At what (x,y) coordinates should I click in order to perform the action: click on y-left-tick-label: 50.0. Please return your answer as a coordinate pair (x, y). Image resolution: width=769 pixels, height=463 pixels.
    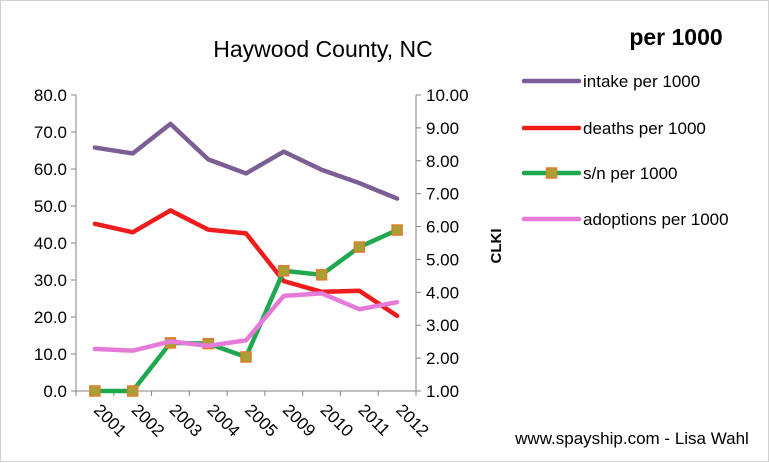
    Looking at the image, I should click on (50, 206).